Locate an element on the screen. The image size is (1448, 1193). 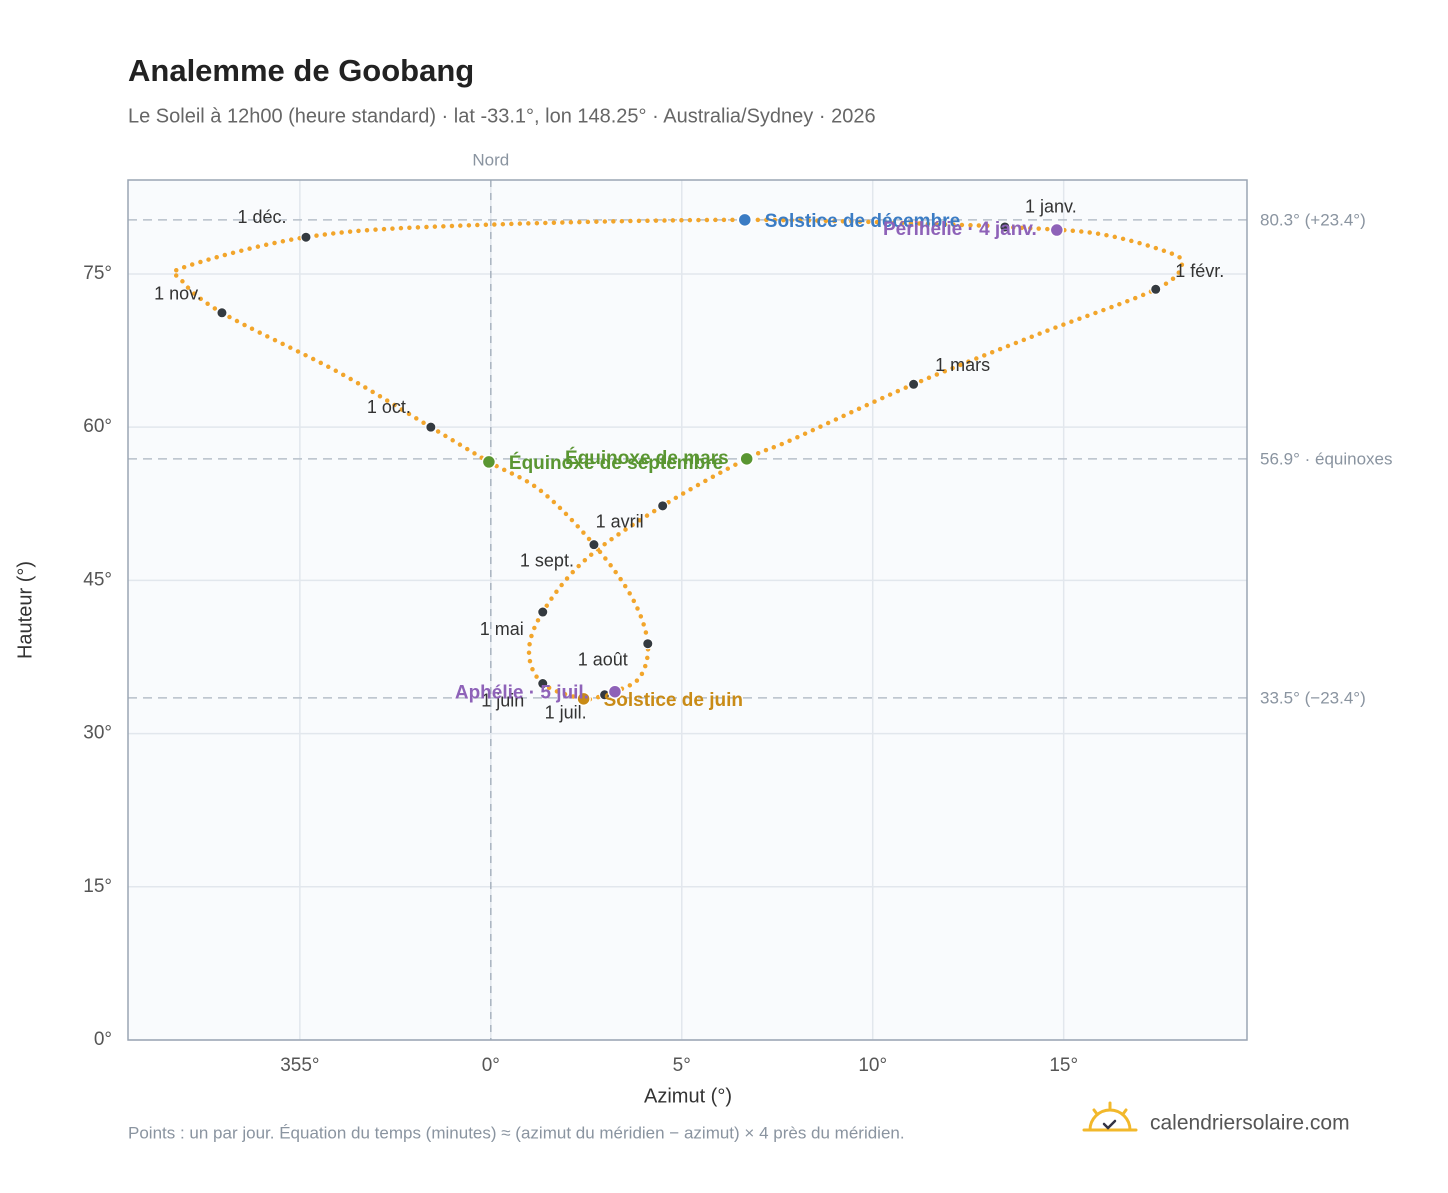
month-label: 1 sept. is located at coordinates (547, 560).